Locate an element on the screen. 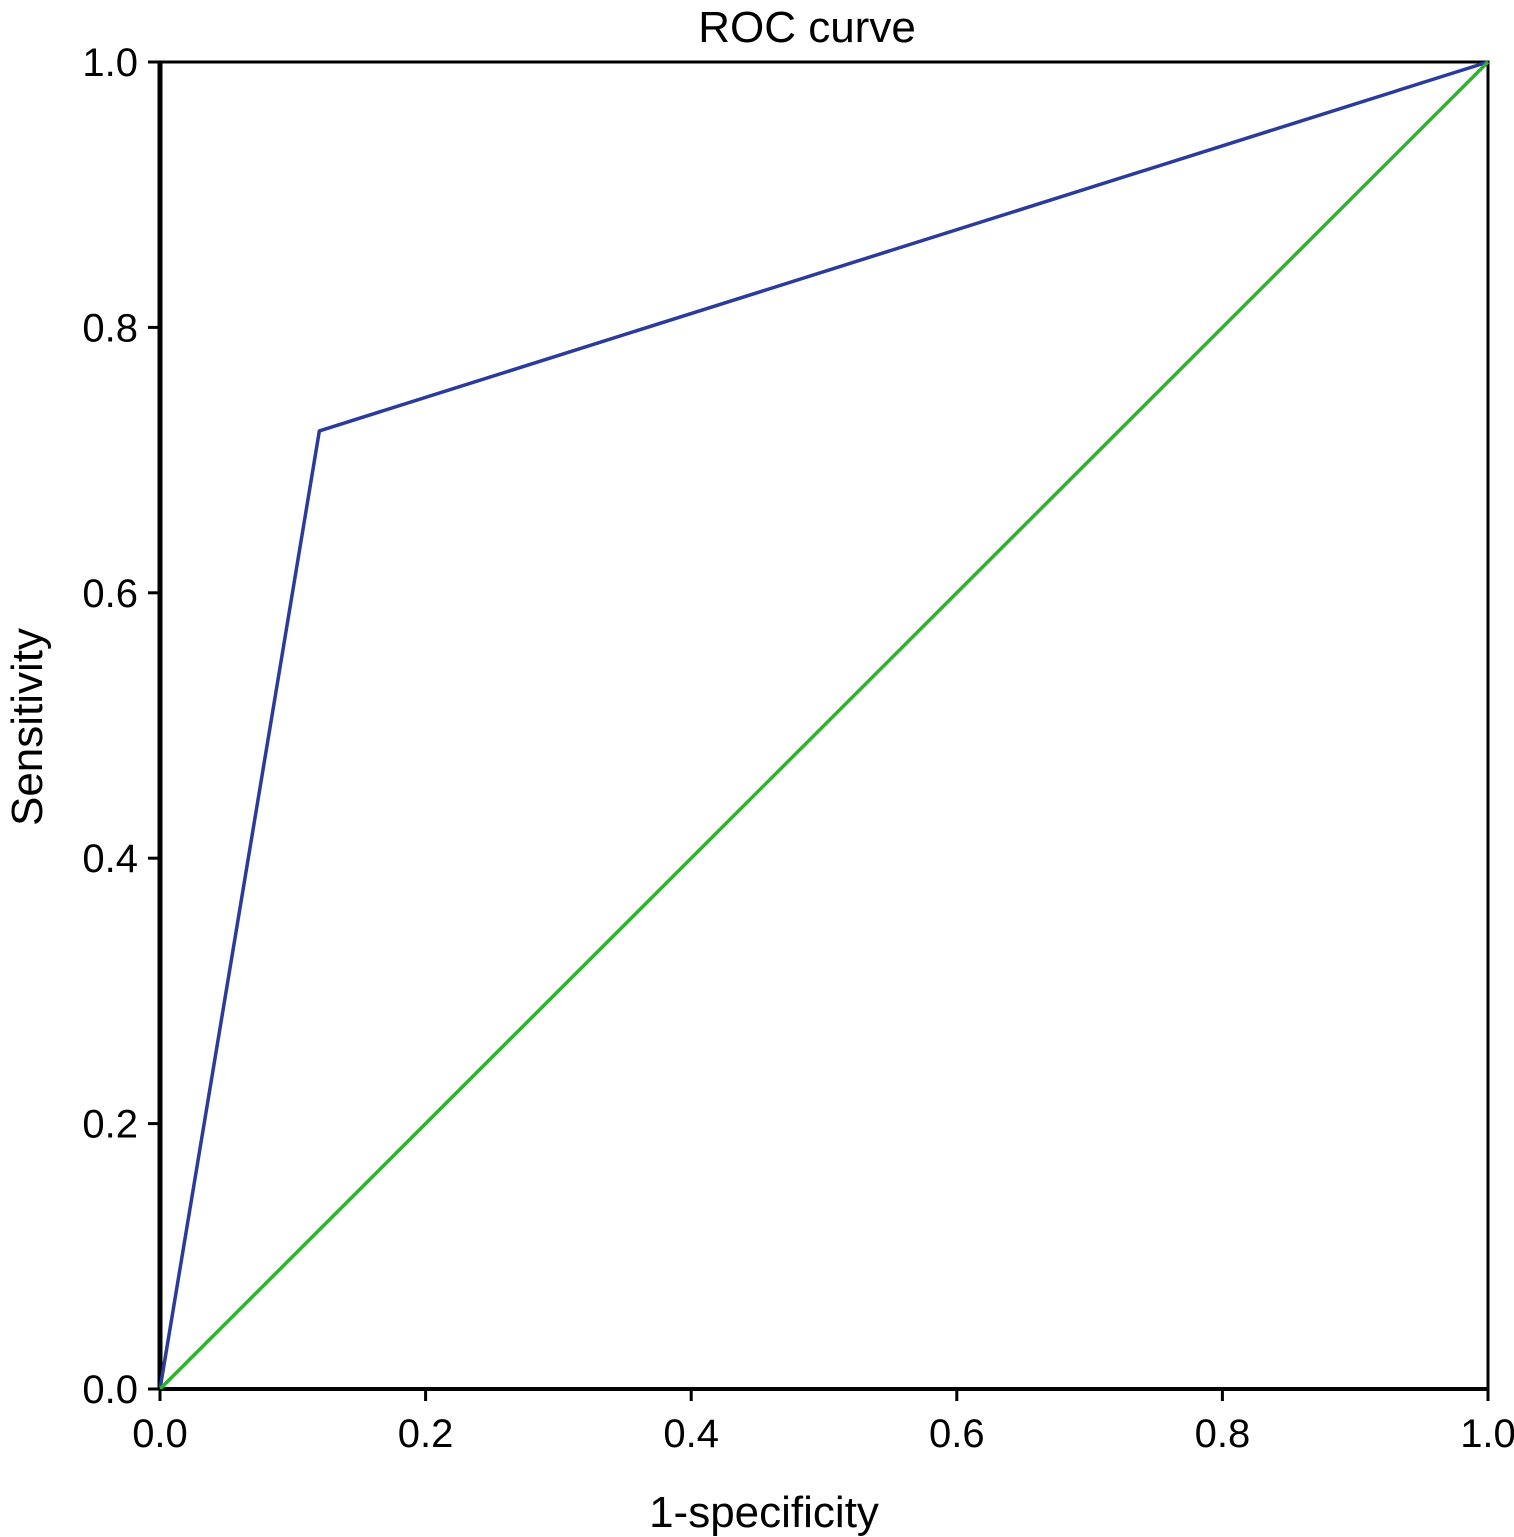 This screenshot has height=1537, width=1514. x-tick-label: 0.6 is located at coordinates (957, 1434).